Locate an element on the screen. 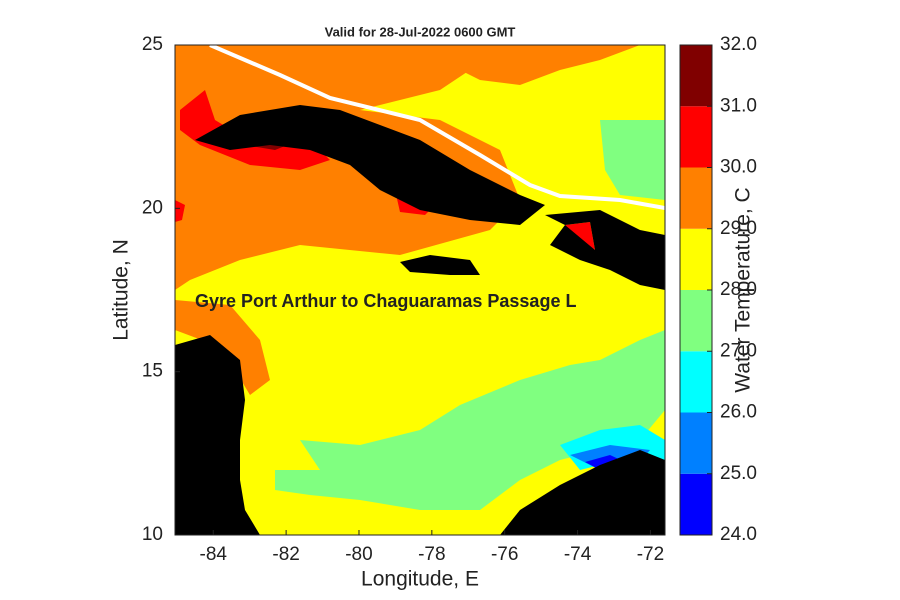  colorbar-tick-label: 32.0 is located at coordinates (738, 44).